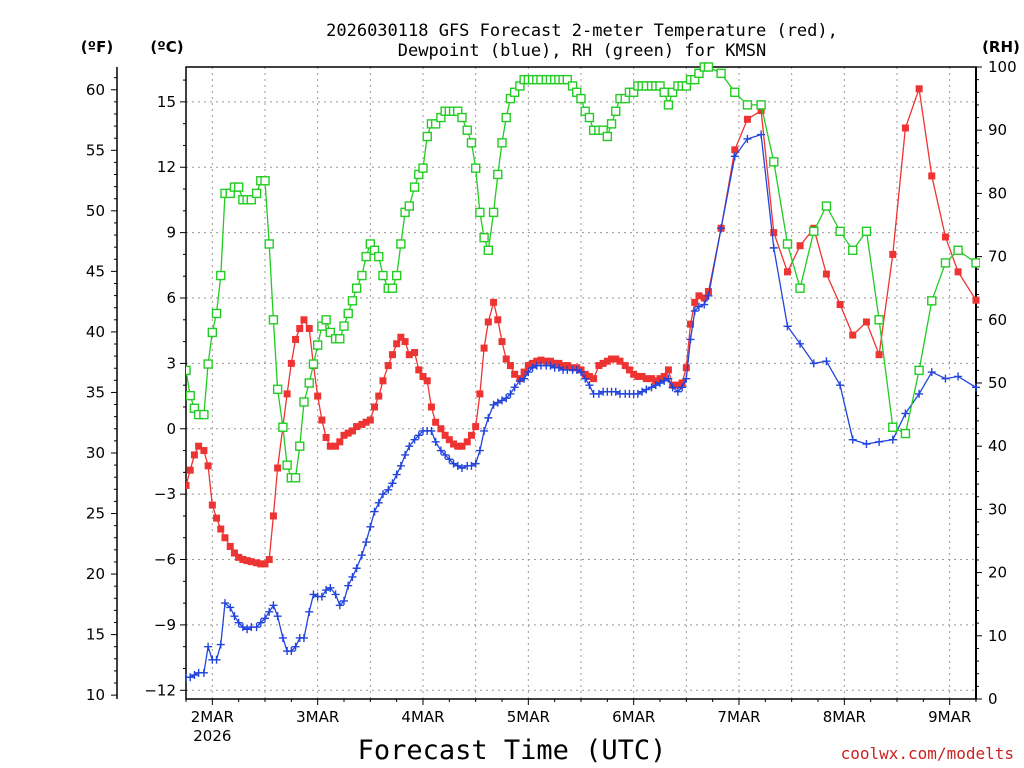  Describe the element at coordinates (165, 494) in the screenshot. I see `celsius-tick-label: −3` at that location.